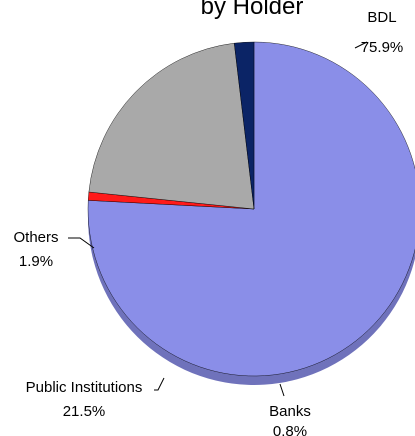 The height and width of the screenshot is (436, 415). What do you see at coordinates (35, 237) in the screenshot?
I see `slice-label-others: Others` at bounding box center [35, 237].